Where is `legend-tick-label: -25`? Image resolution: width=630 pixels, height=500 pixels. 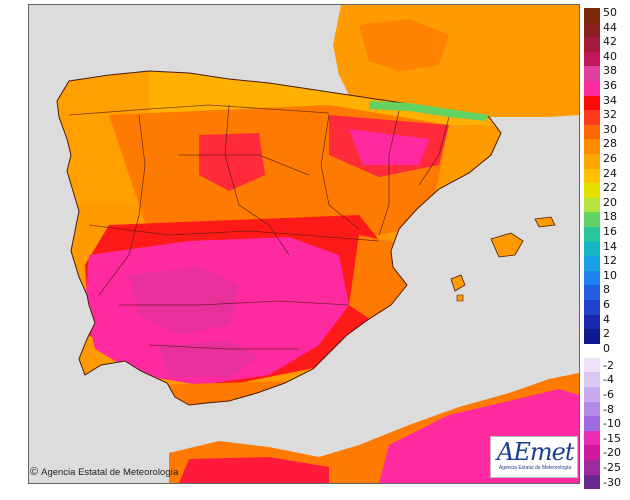
legend-tick-label: -25 is located at coordinates (612, 467).